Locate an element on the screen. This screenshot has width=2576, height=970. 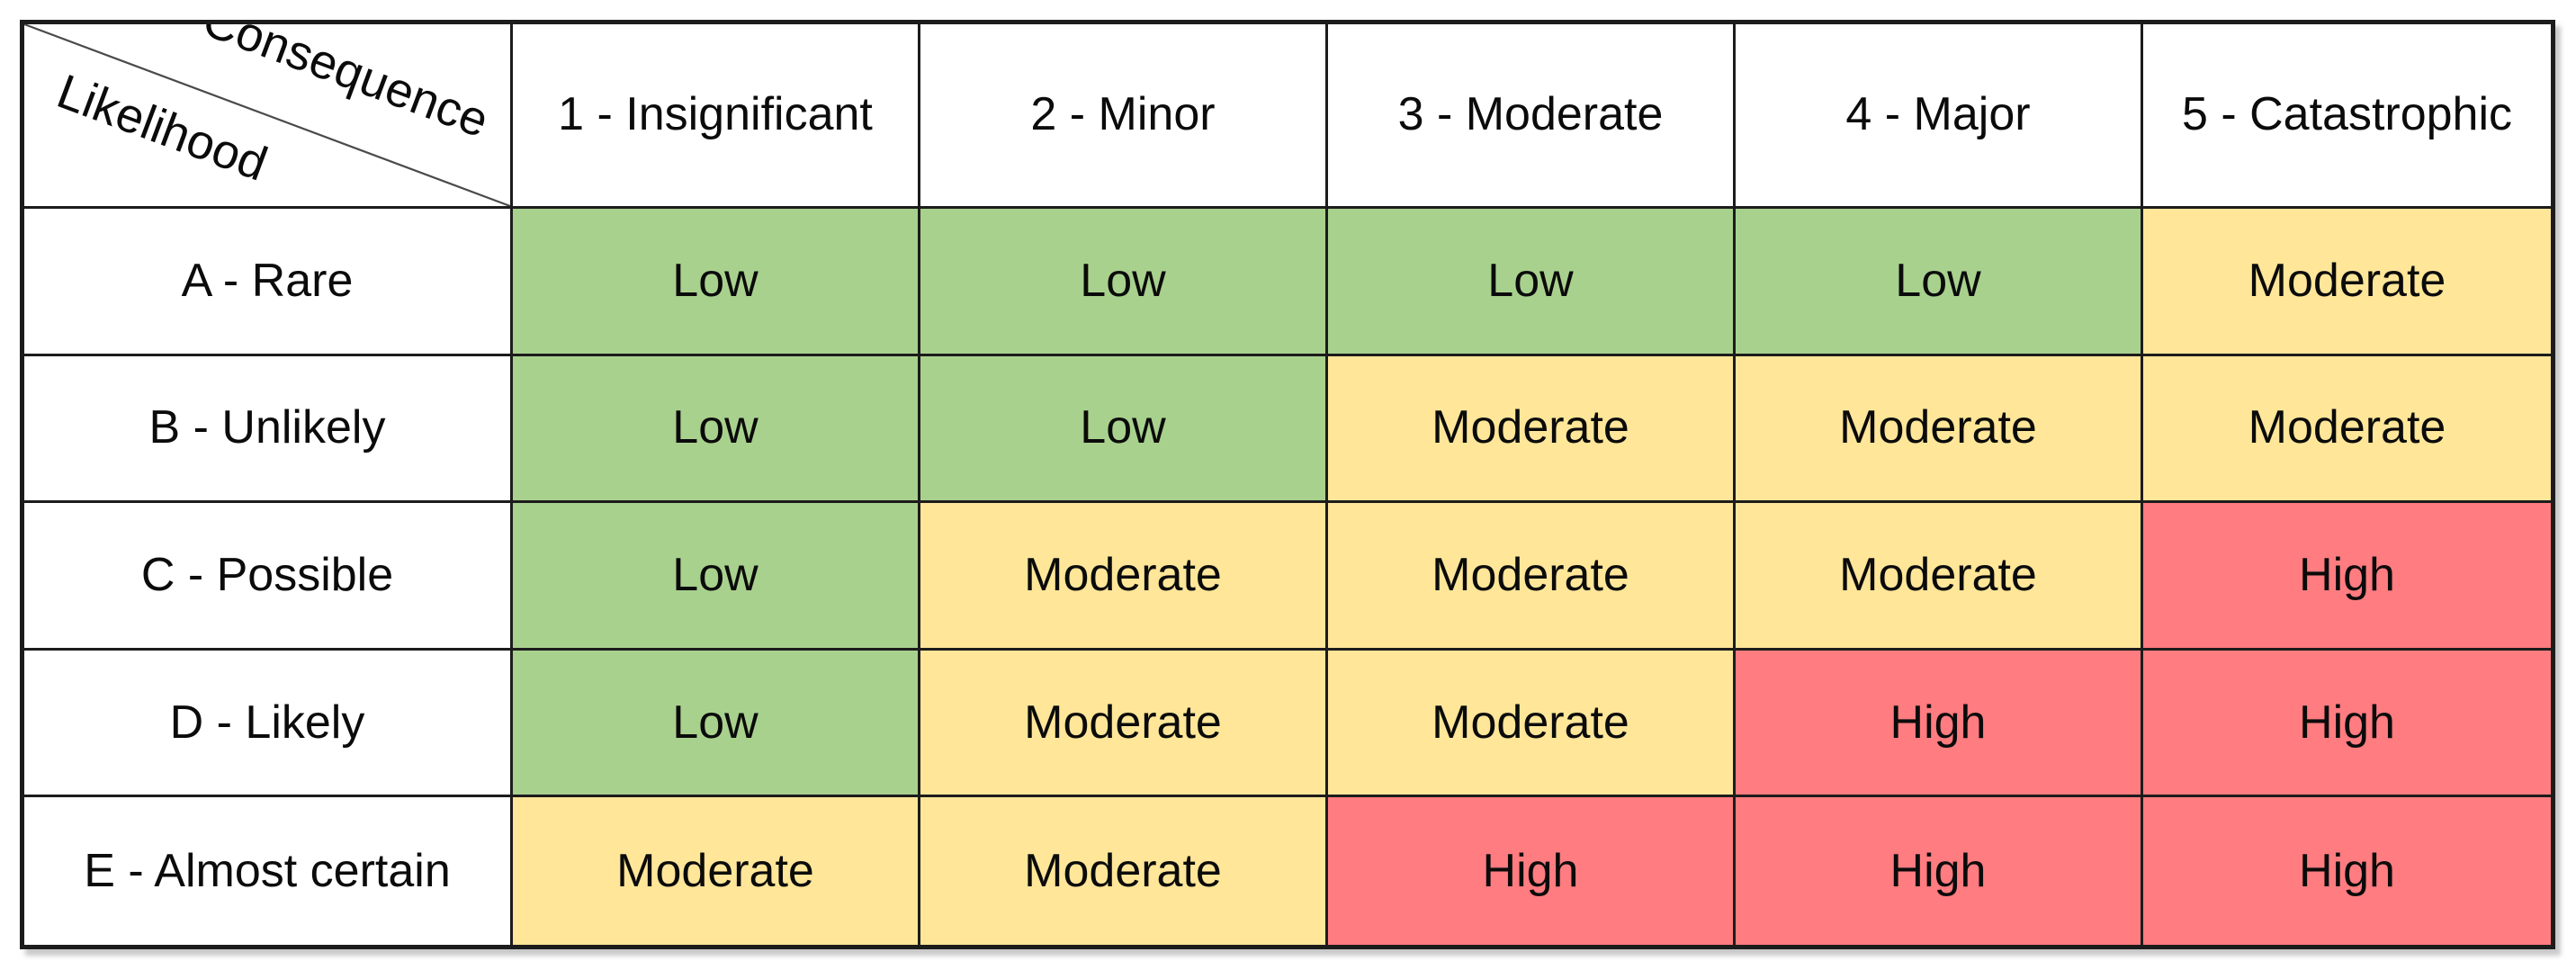
diagonal-divider-line is located at coordinates (267, 115).